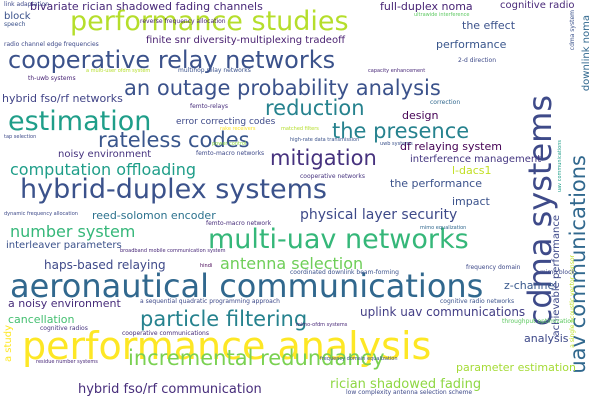  I want to click on word: uav communications, so click(560, 166).